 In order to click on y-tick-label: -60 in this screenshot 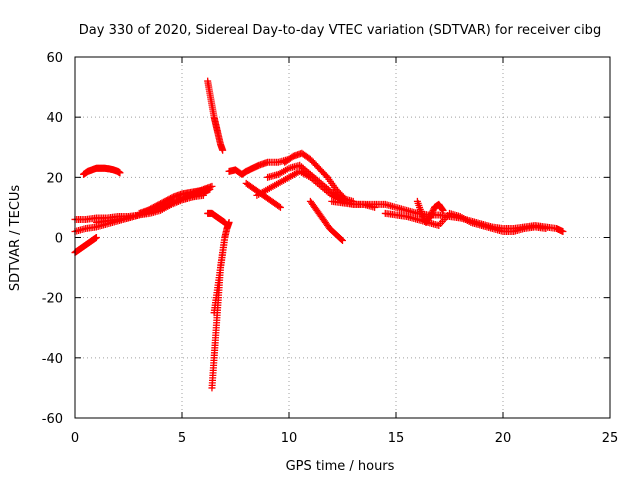, I will do `click(52, 419)`.